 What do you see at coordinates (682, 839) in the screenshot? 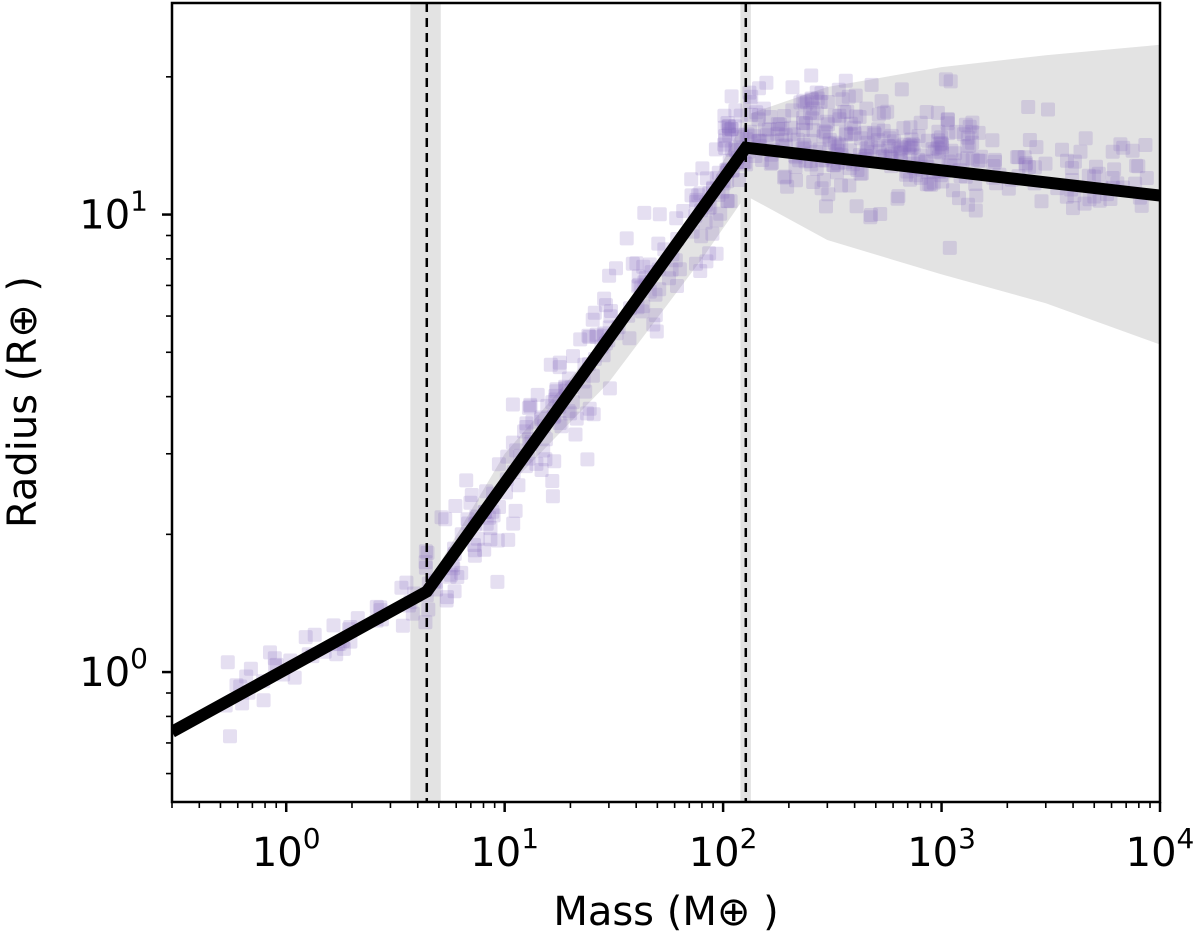
I see `x-axis-ticks: 100 101 102 103 104` at bounding box center [682, 839].